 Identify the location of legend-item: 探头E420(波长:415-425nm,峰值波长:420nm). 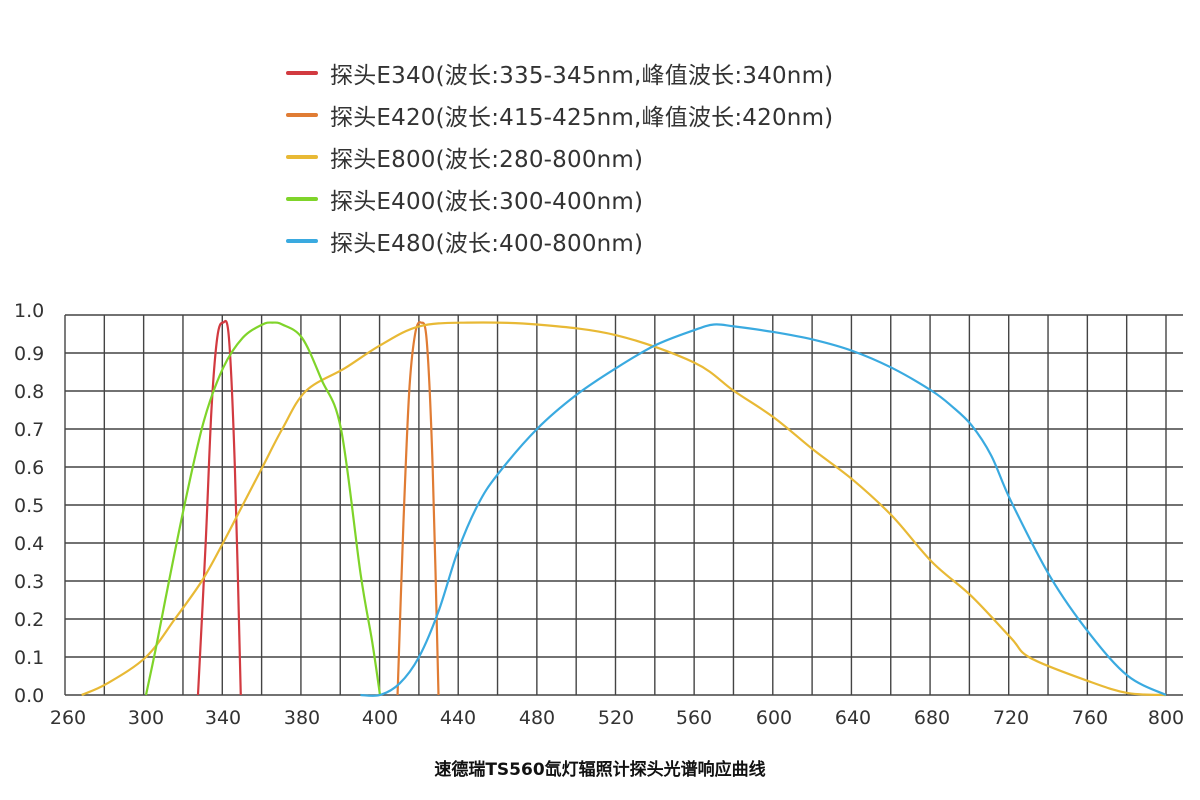
(559, 115).